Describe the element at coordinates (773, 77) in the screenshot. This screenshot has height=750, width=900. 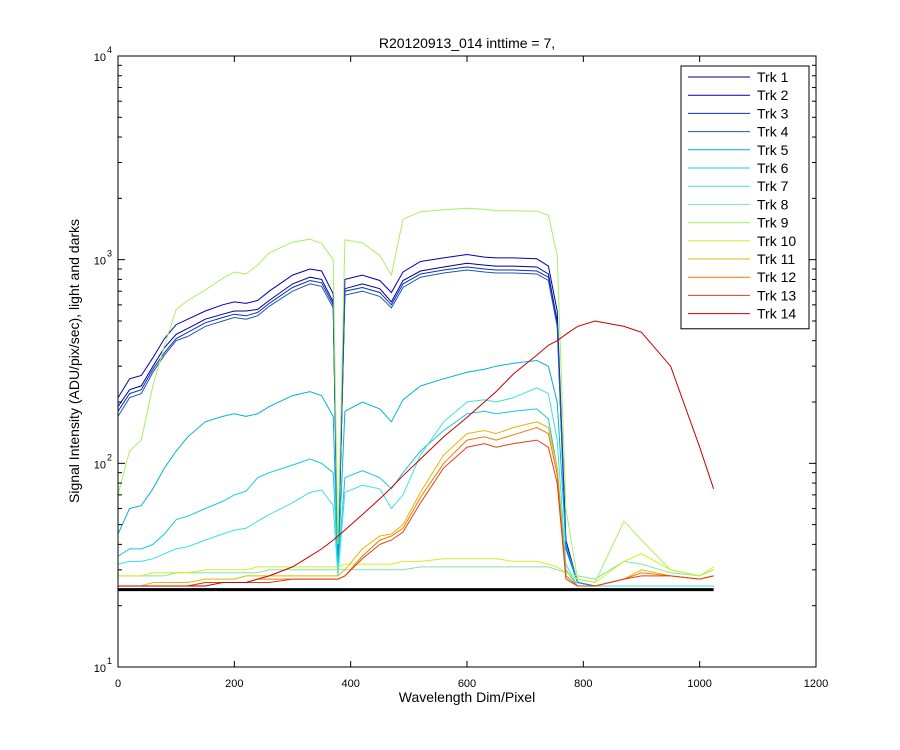
I see `legend-label: Trk 1` at that location.